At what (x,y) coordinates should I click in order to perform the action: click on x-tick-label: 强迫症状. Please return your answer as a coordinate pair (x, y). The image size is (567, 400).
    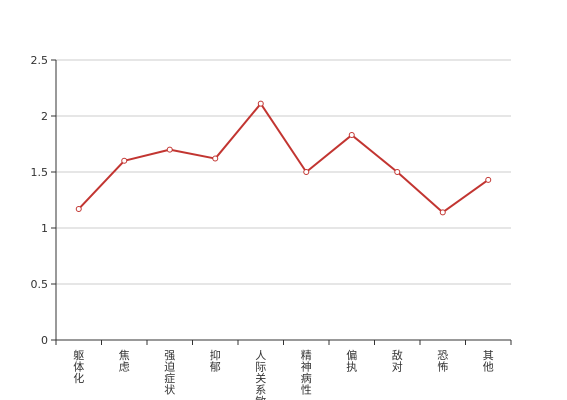
    Looking at the image, I should click on (169, 373).